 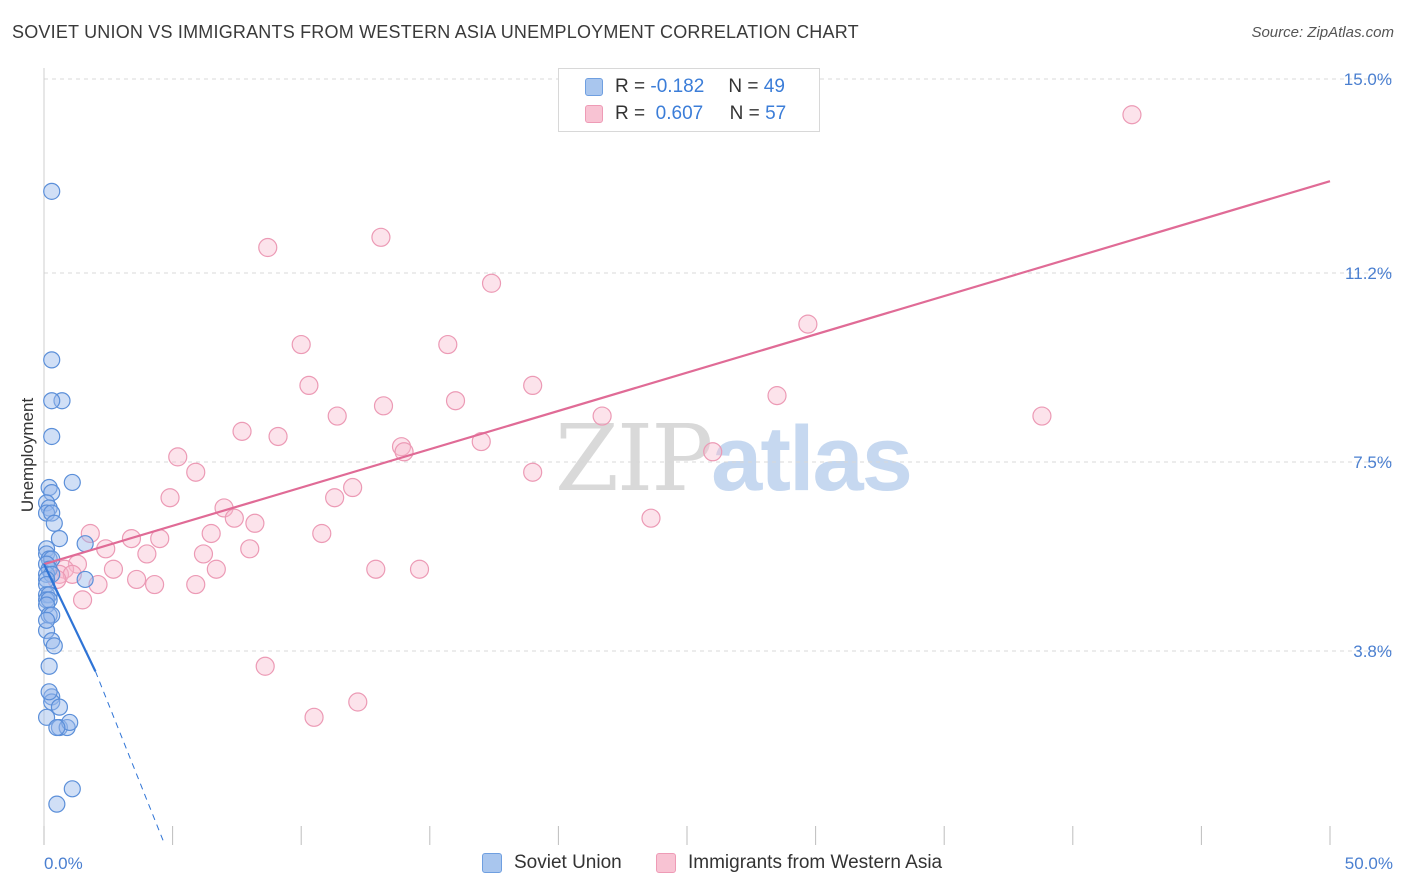 I want to click on bottom-legend-label-immigrants: Immigrants from Western Asia, so click(x=815, y=862).